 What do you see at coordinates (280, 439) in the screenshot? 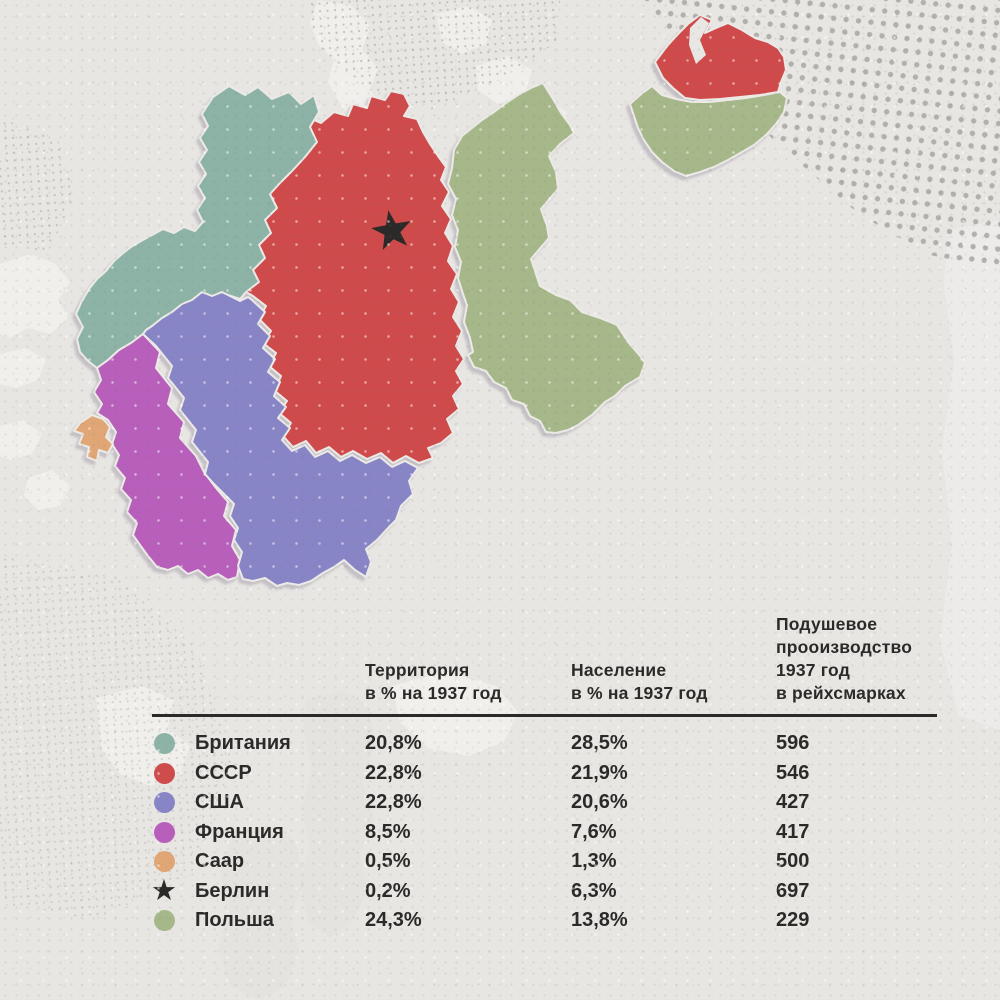
I see `zone-usa-region` at bounding box center [280, 439].